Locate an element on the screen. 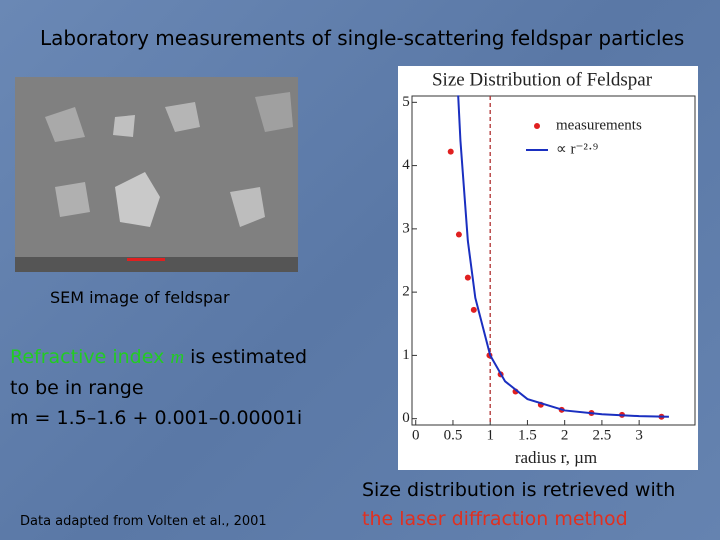 This screenshot has width=720, height=540. y-tick-label: 3 is located at coordinates (406, 228).